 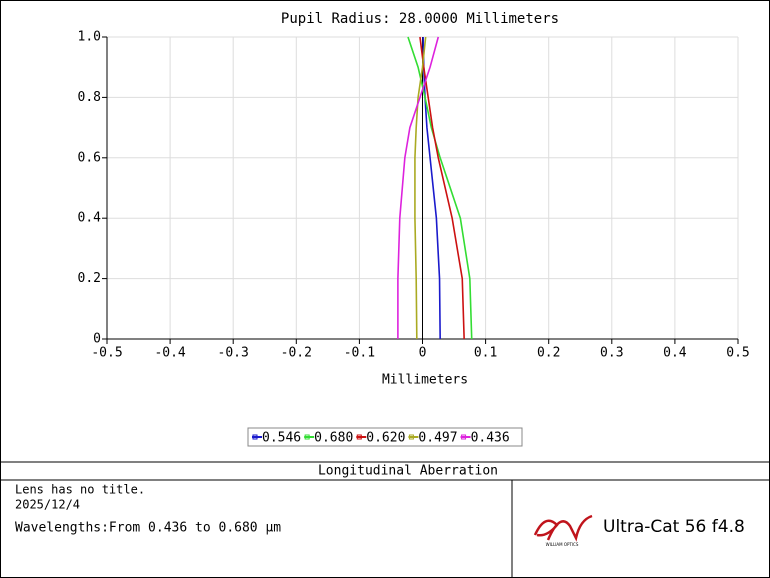 What do you see at coordinates (80, 490) in the screenshot?
I see `lens-title: Lens has no title.` at bounding box center [80, 490].